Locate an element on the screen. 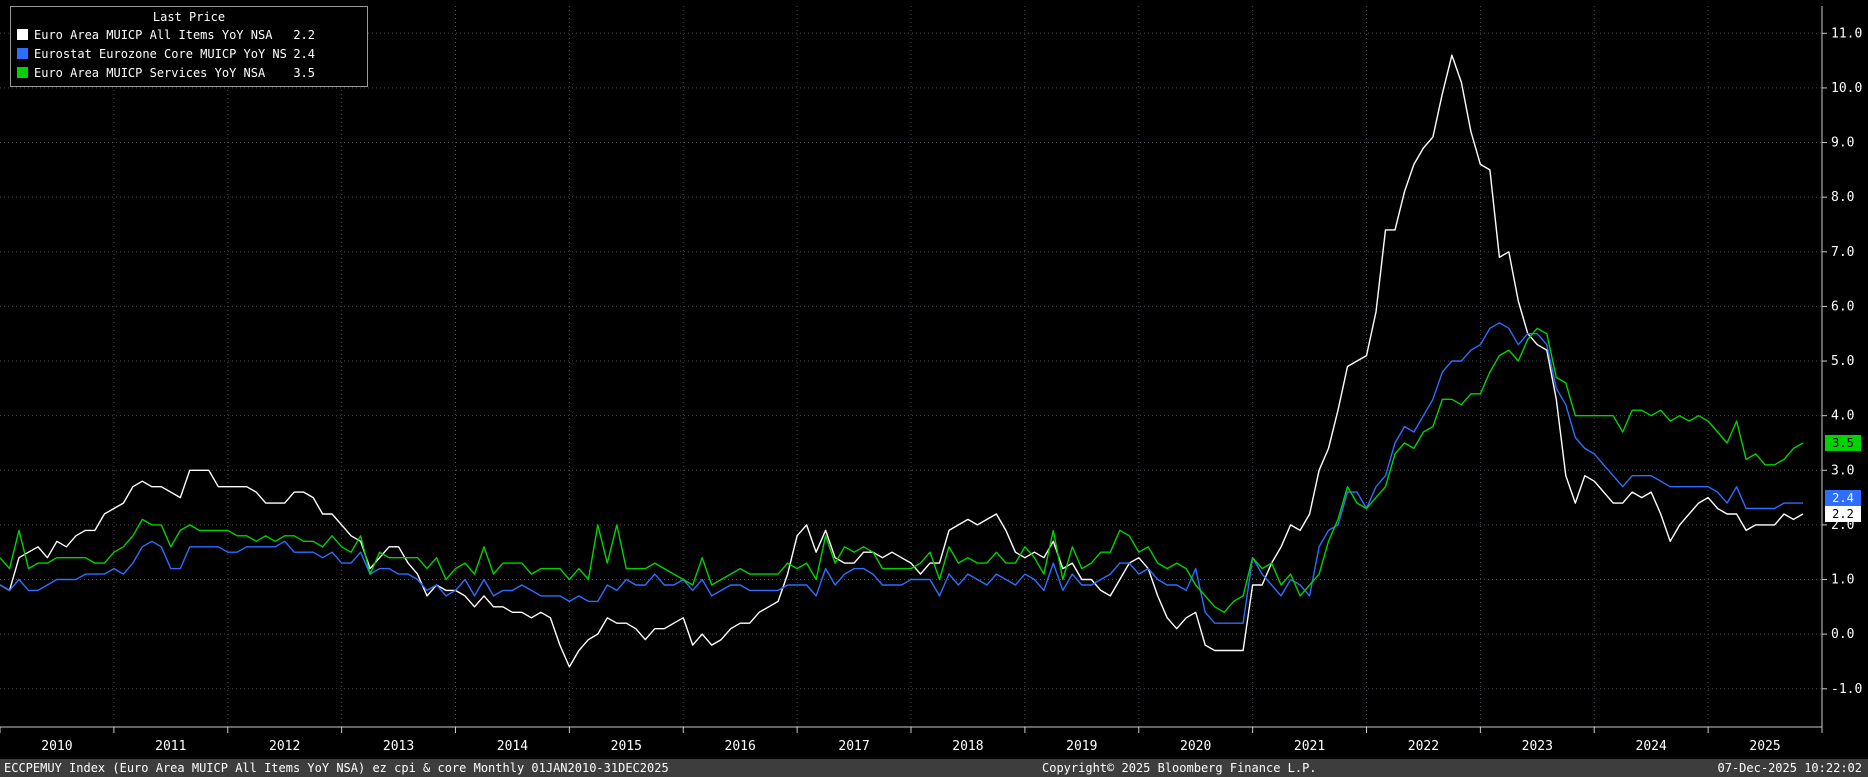 The height and width of the screenshot is (777, 1868). y-axis-tick-label: 9.0 is located at coordinates (1842, 143).